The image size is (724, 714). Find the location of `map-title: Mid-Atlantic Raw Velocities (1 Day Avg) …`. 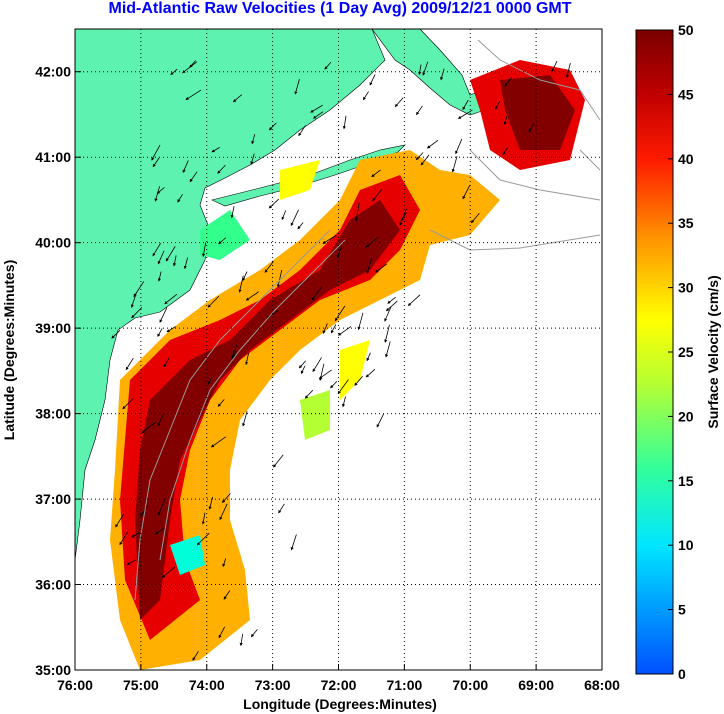

map-title: Mid-Atlantic Raw Velocities (1 Day Avg) … is located at coordinates (340, 8).